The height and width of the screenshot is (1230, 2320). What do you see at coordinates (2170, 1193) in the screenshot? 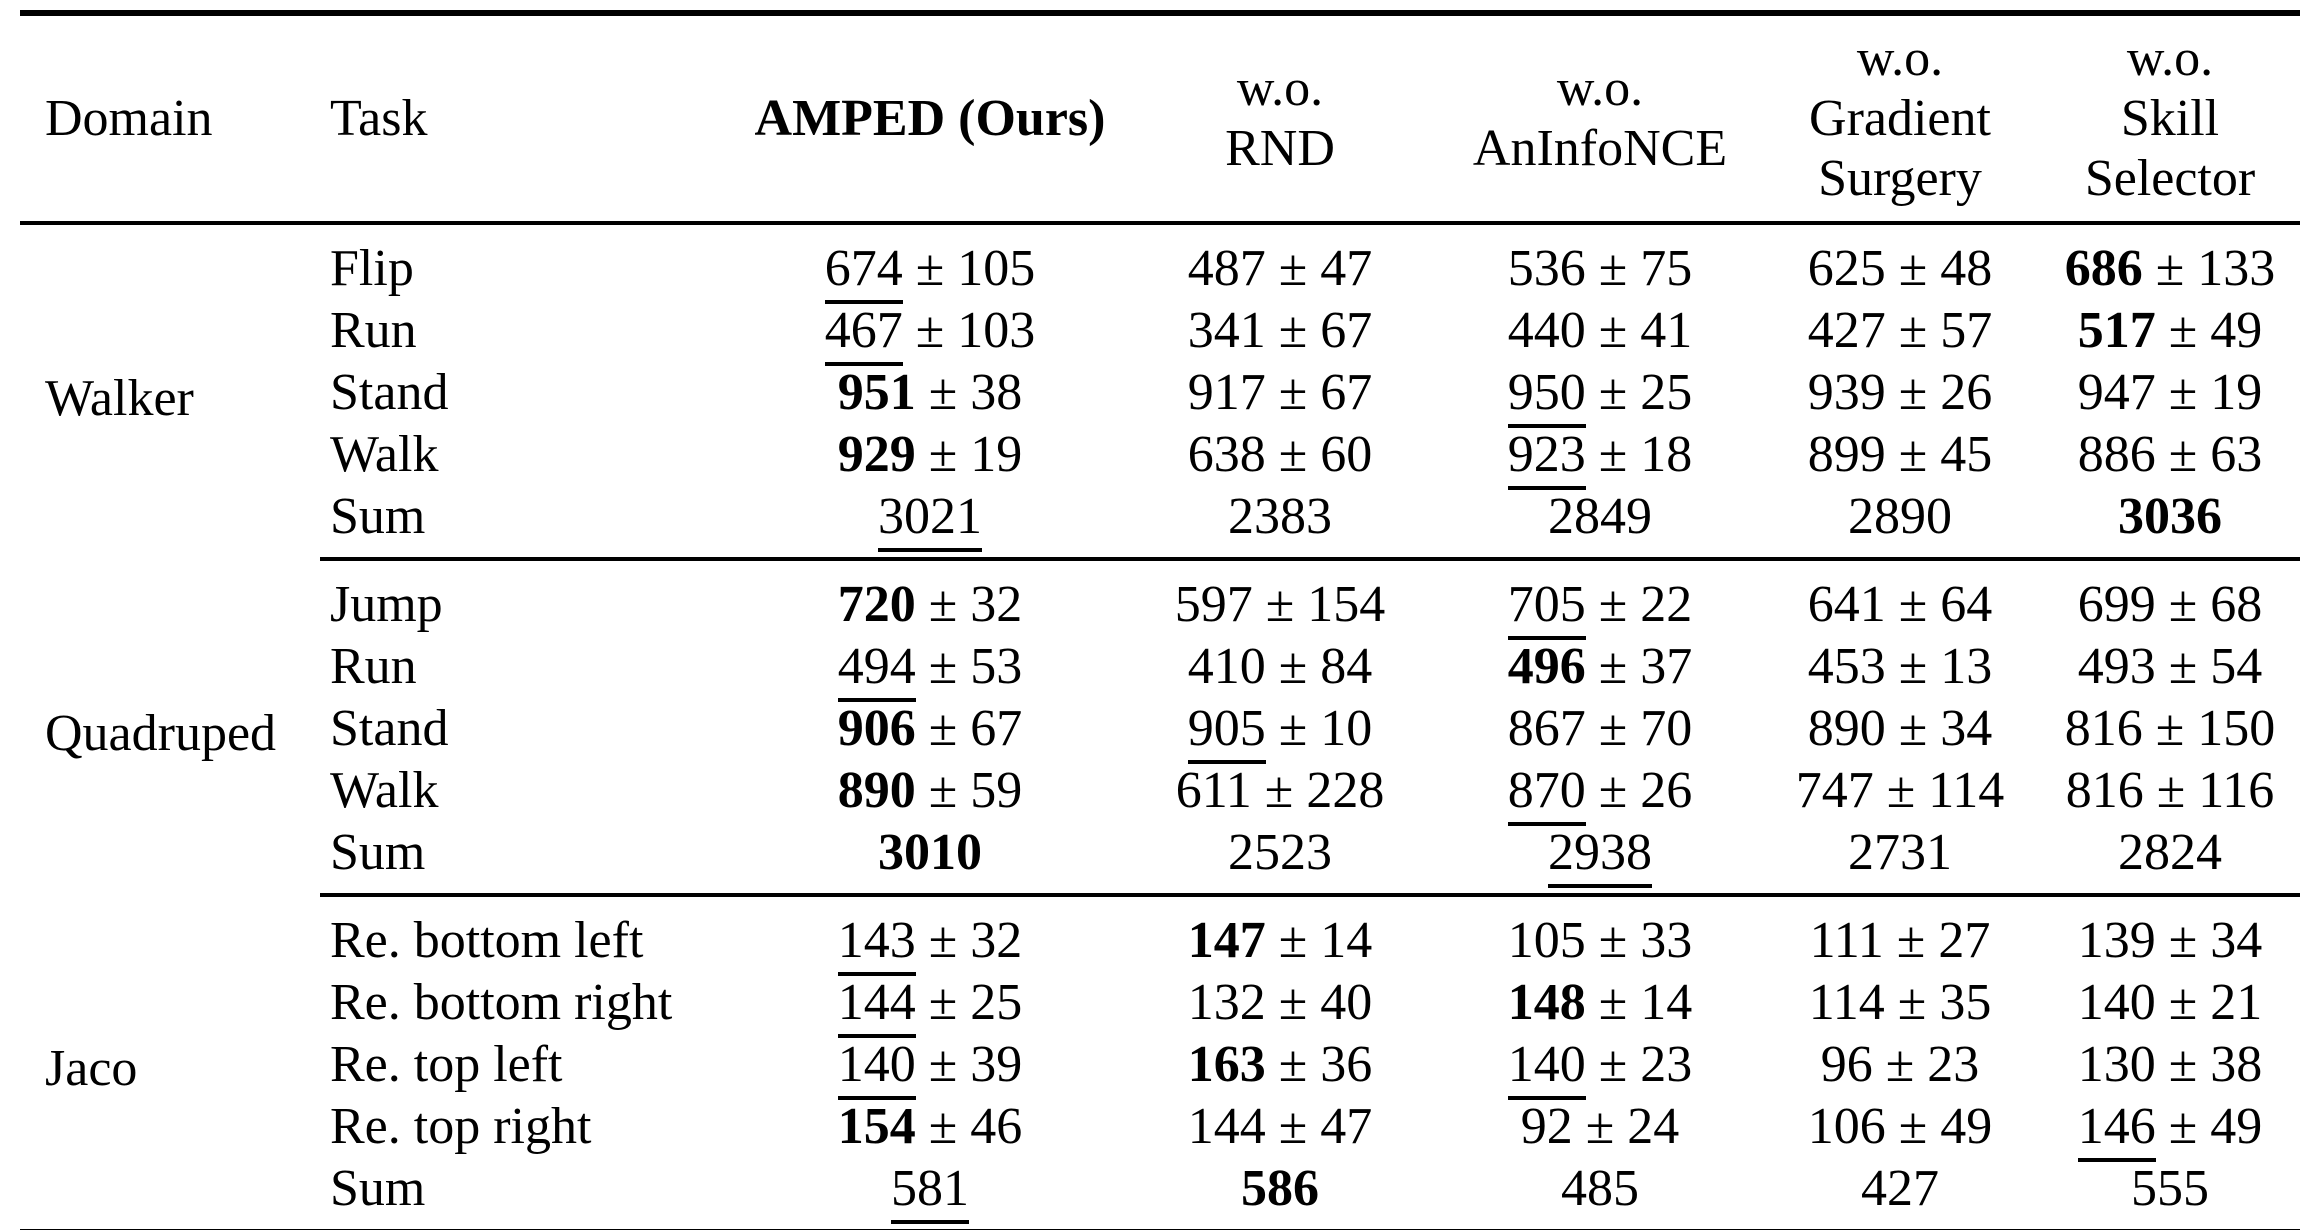
I see `sum-cell: 555` at bounding box center [2170, 1193].